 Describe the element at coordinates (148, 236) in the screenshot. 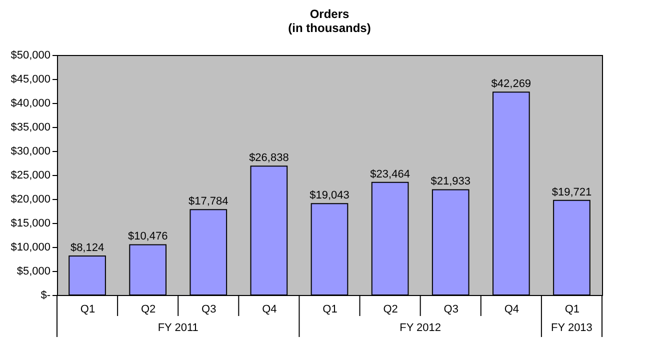

I see `data-label: $10,476` at that location.